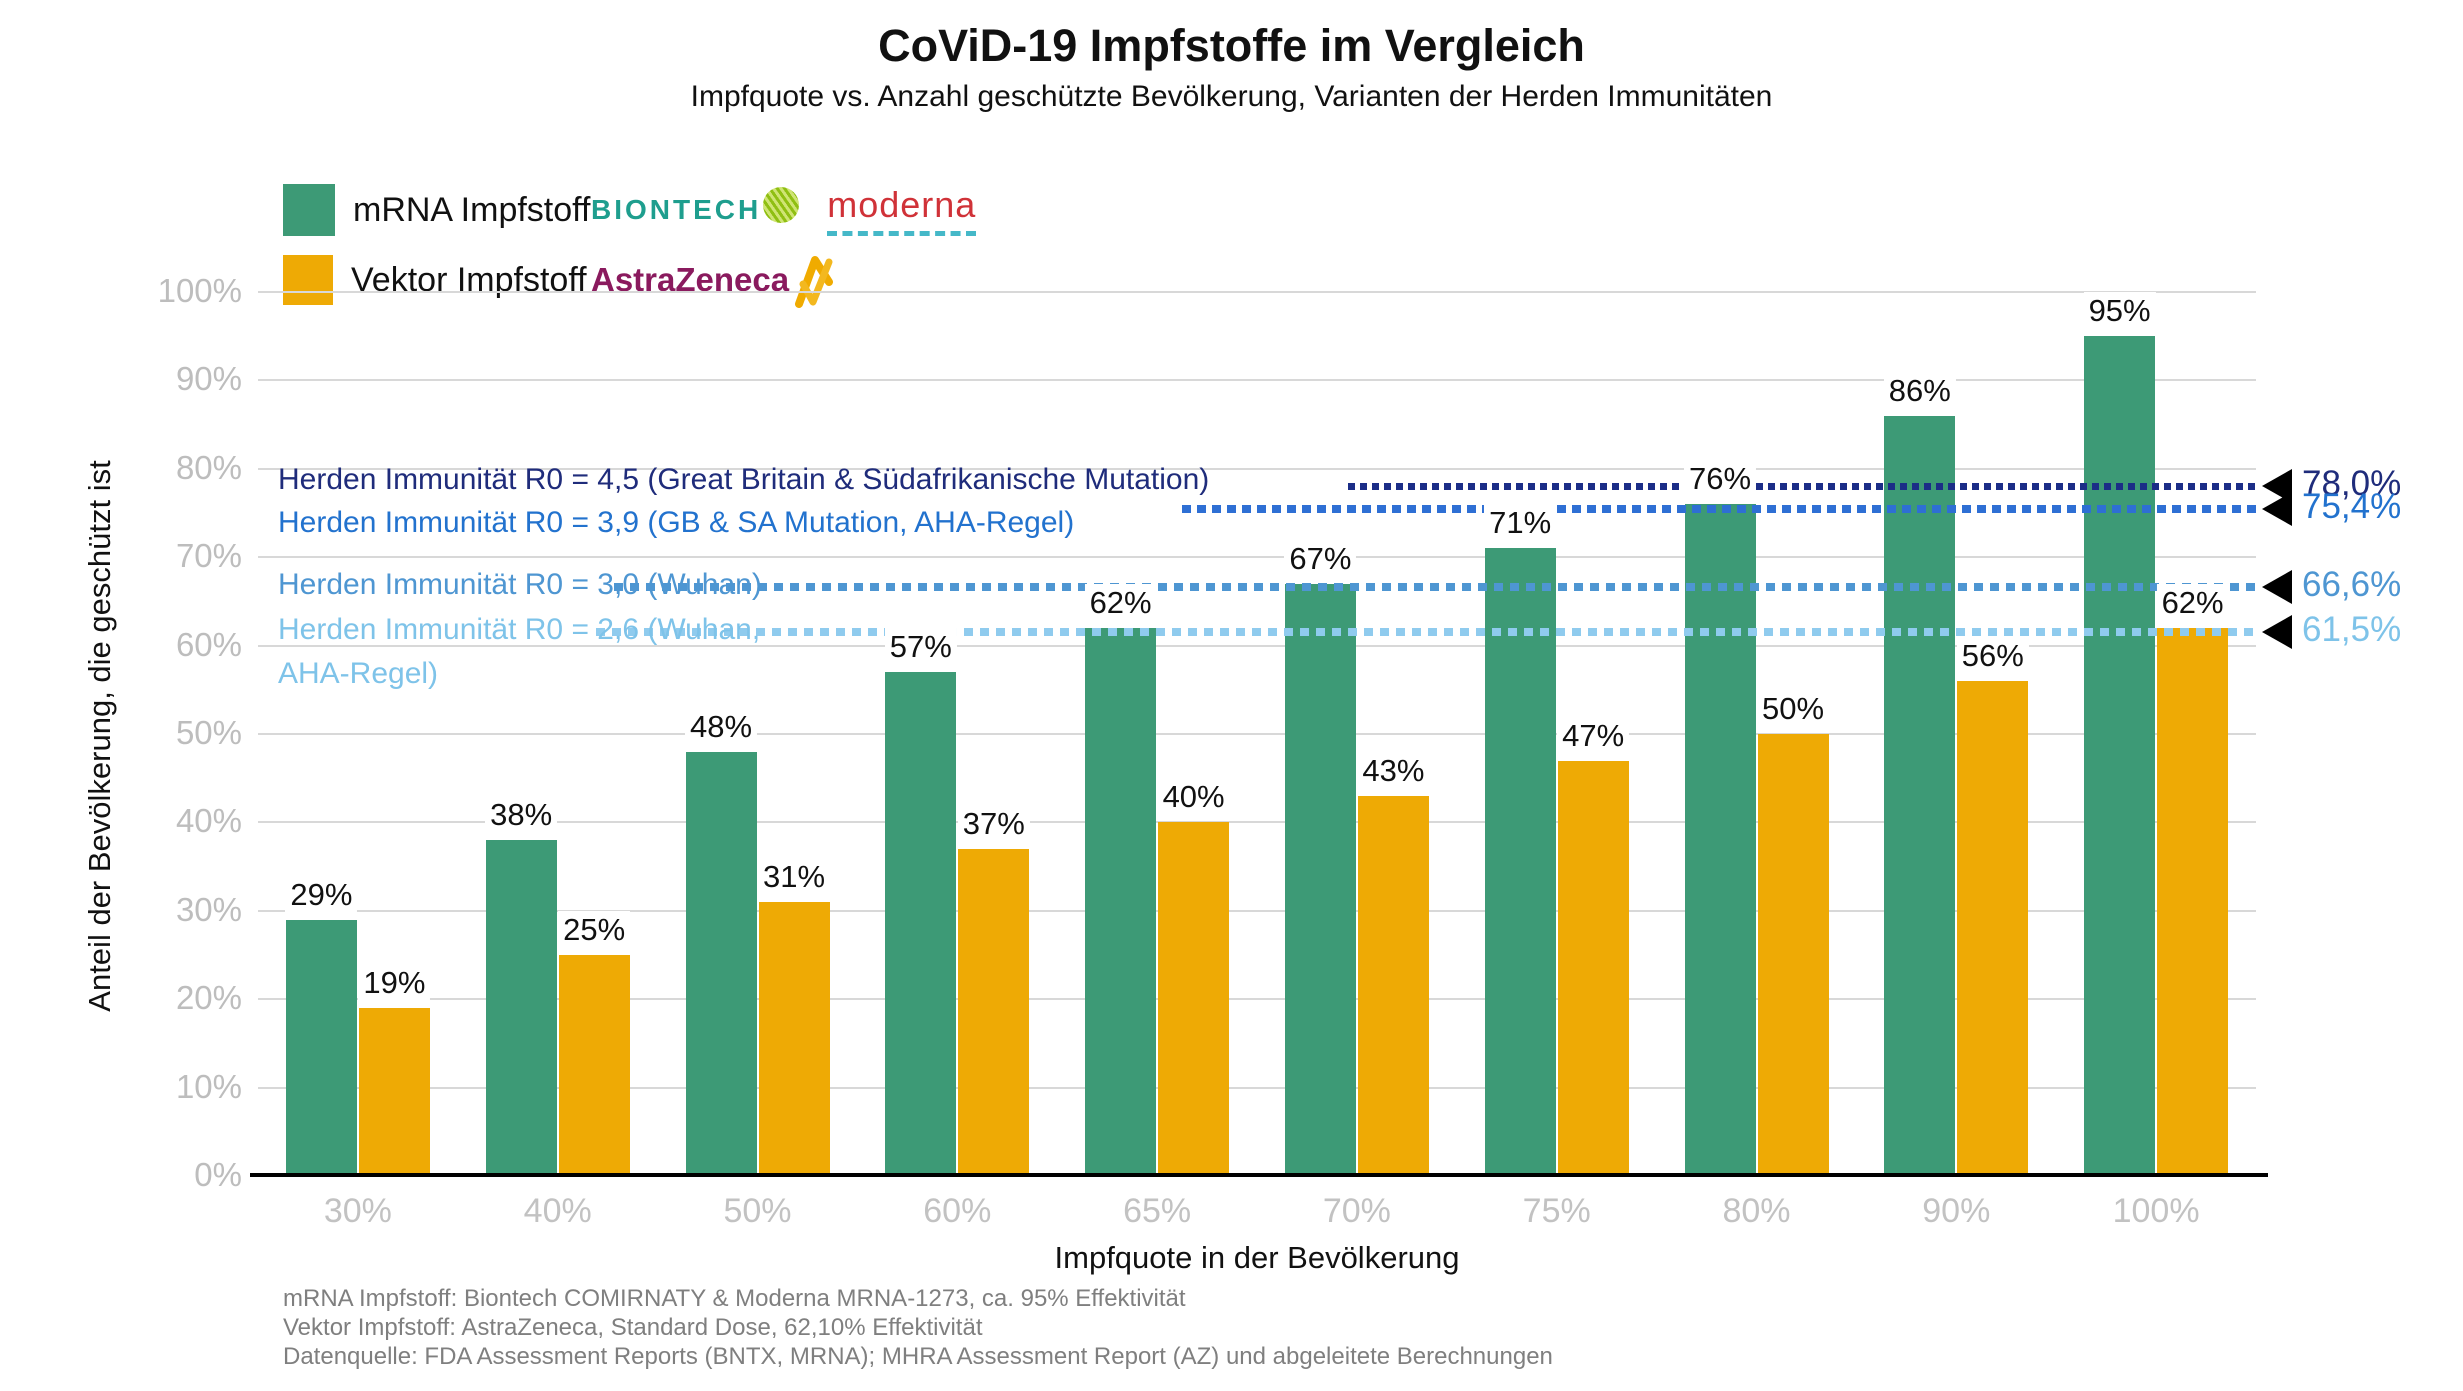 The width and height of the screenshot is (2463, 1391). What do you see at coordinates (2352, 507) in the screenshot?
I see `reference-value-75,4%: 75,4%` at bounding box center [2352, 507].